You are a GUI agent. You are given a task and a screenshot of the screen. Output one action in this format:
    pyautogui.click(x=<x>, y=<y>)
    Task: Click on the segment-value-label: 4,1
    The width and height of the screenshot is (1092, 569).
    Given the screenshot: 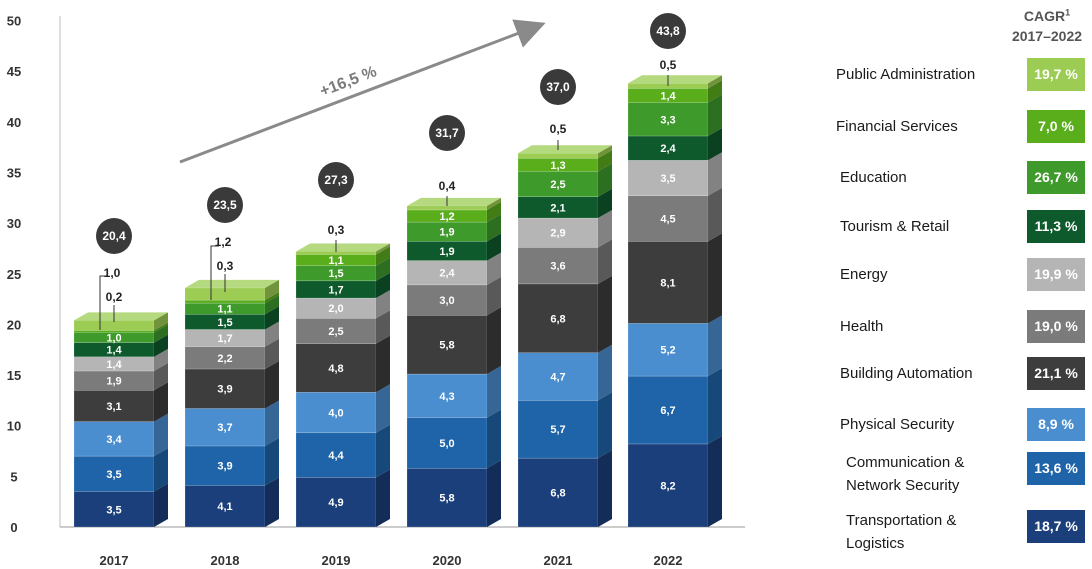 What is the action you would take?
    pyautogui.click(x=224, y=507)
    